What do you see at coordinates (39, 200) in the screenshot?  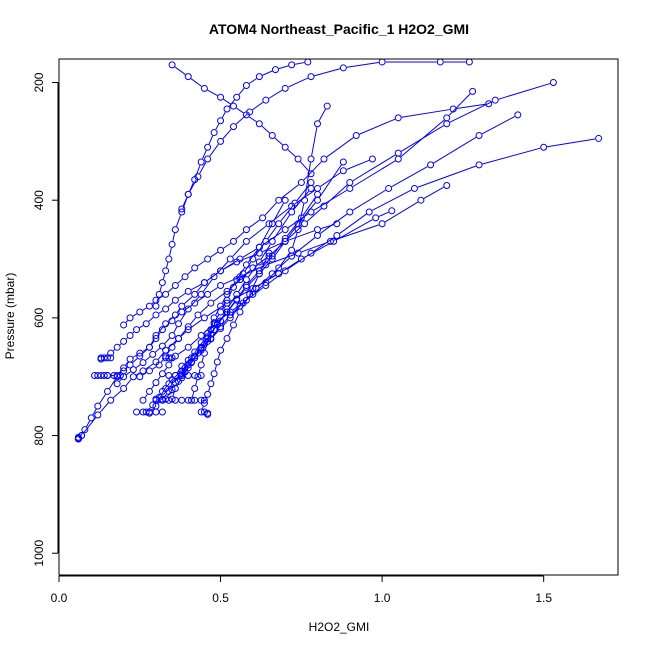 I see `y-tick-label: 400` at bounding box center [39, 200].